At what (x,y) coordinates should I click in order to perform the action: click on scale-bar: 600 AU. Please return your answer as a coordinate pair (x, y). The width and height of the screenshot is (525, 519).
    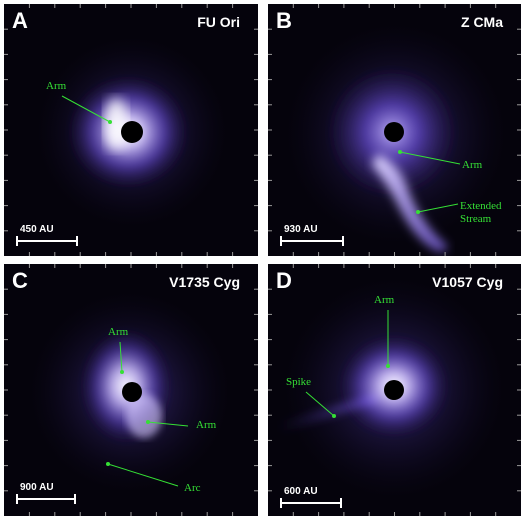
    Looking at the image, I should click on (311, 497).